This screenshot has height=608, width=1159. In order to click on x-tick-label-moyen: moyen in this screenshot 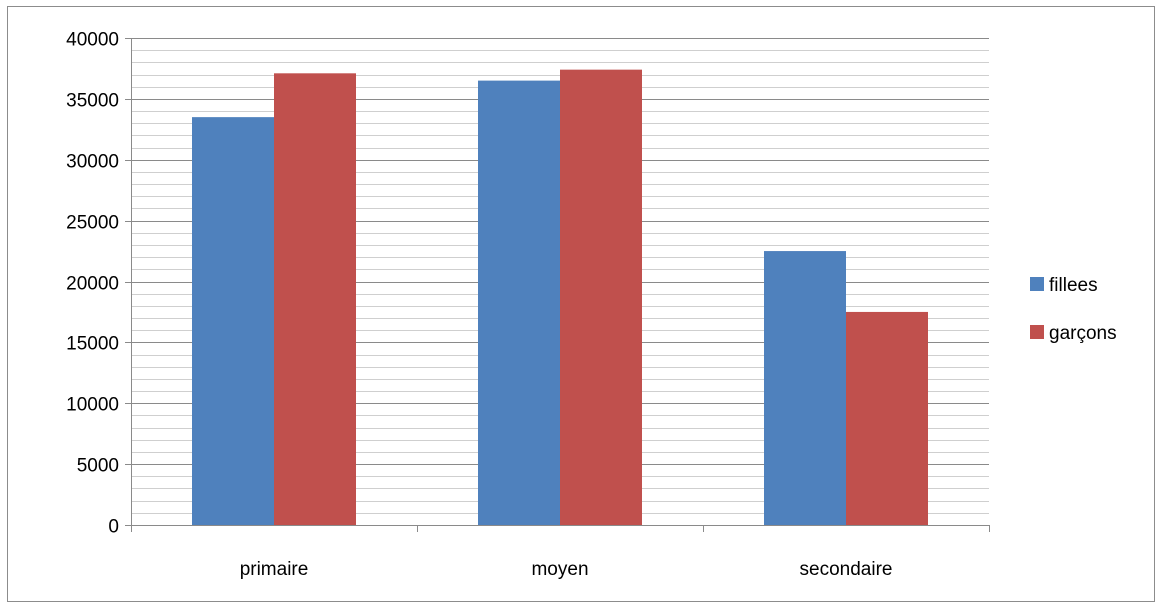, I will do `click(559, 569)`.